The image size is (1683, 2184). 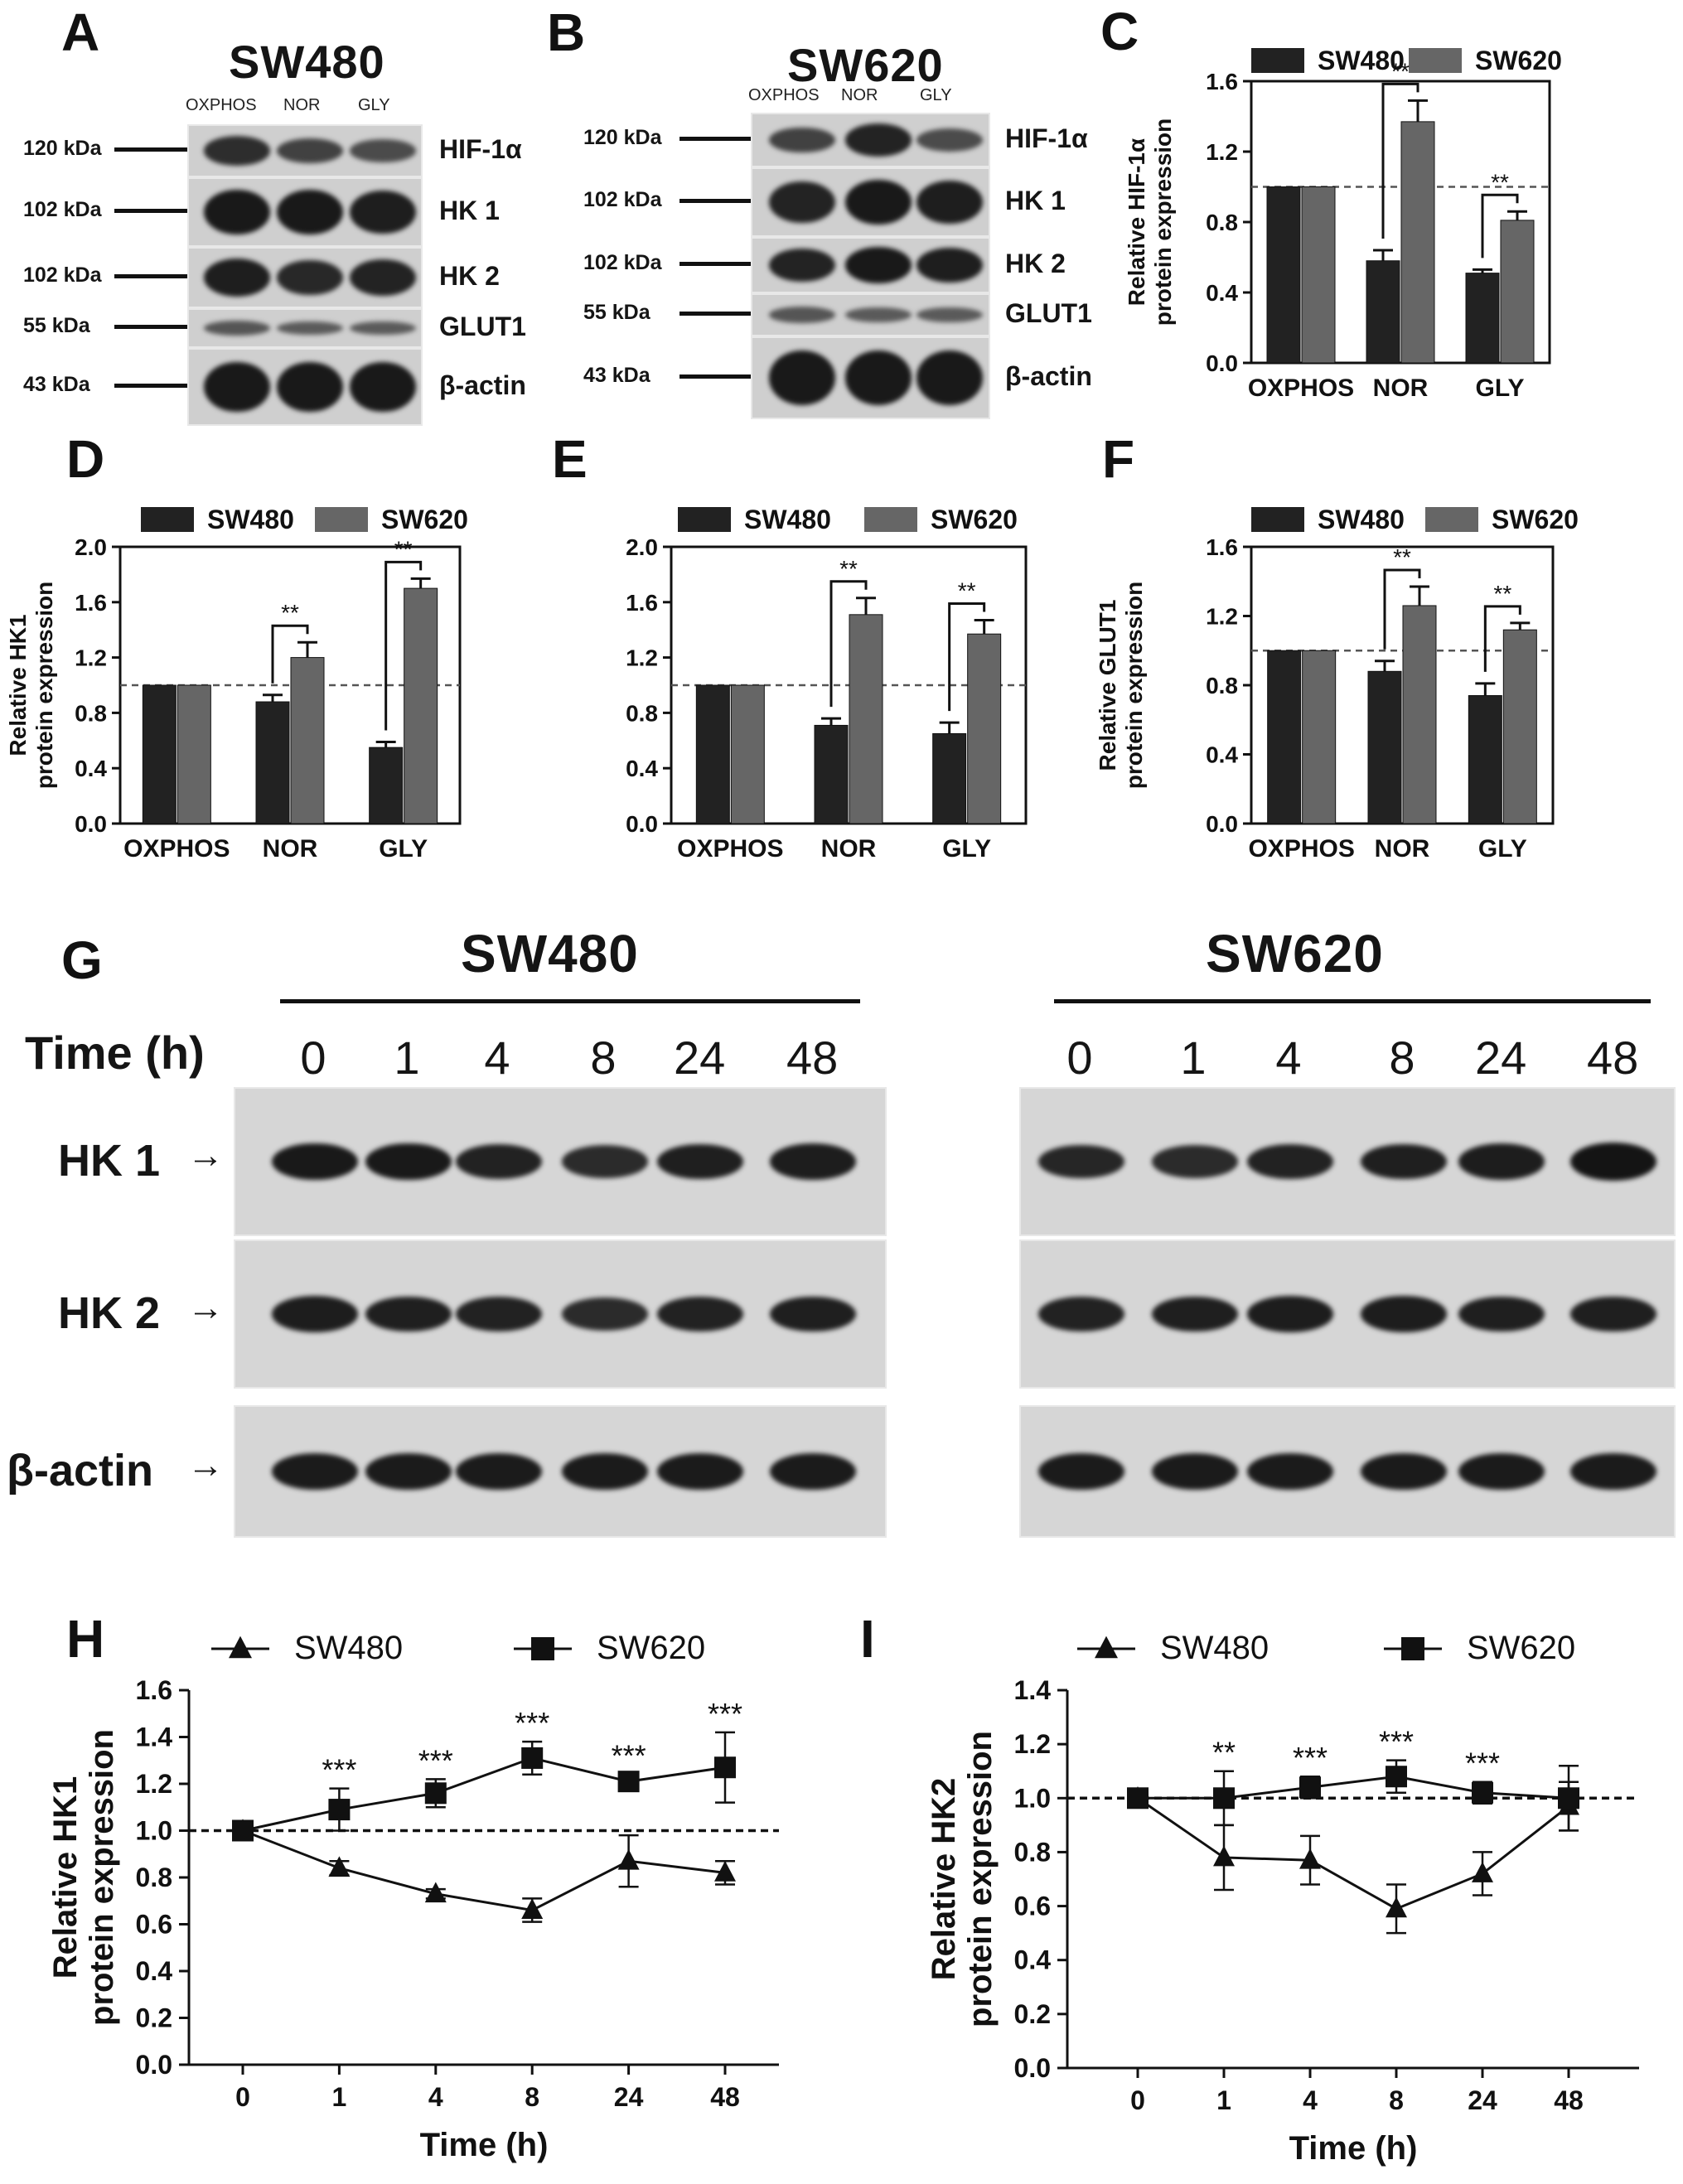 What do you see at coordinates (629, 2097) in the screenshot?
I see `x-tick-label: 24` at bounding box center [629, 2097].